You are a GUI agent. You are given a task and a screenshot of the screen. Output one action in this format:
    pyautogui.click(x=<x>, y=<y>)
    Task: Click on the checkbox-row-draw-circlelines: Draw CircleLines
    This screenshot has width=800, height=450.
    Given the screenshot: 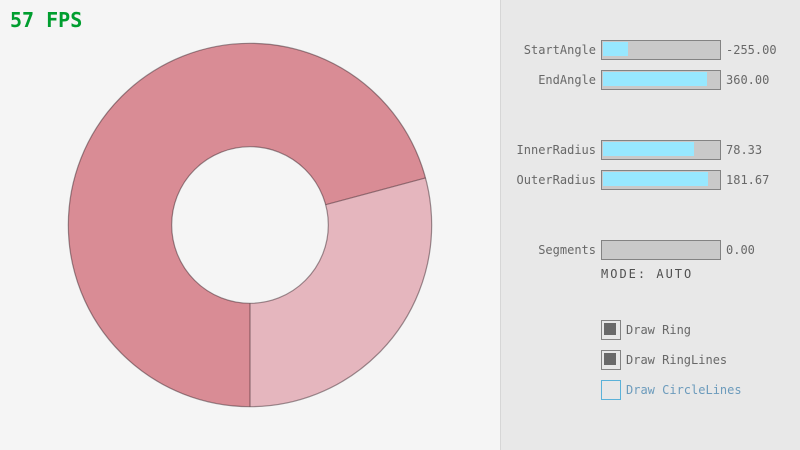 What is the action you would take?
    pyautogui.click(x=650, y=390)
    